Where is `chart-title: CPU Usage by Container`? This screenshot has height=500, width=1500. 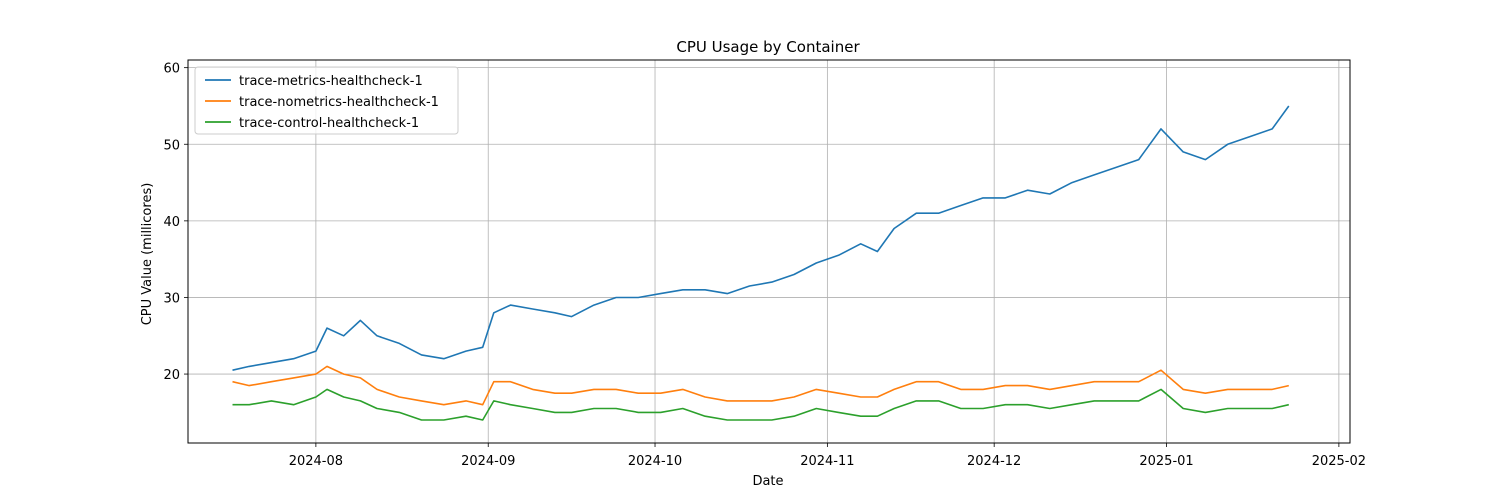
chart-title: CPU Usage by Container is located at coordinates (768, 47).